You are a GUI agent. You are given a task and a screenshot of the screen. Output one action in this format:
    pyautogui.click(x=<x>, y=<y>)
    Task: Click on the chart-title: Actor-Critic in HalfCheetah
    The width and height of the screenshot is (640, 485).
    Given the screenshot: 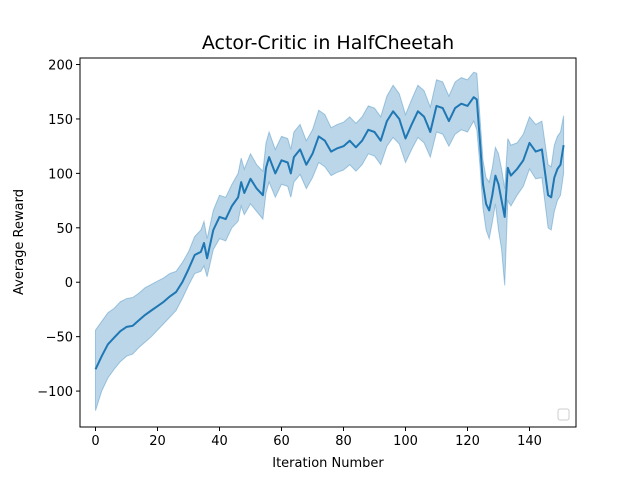 What is the action you would take?
    pyautogui.click(x=328, y=43)
    